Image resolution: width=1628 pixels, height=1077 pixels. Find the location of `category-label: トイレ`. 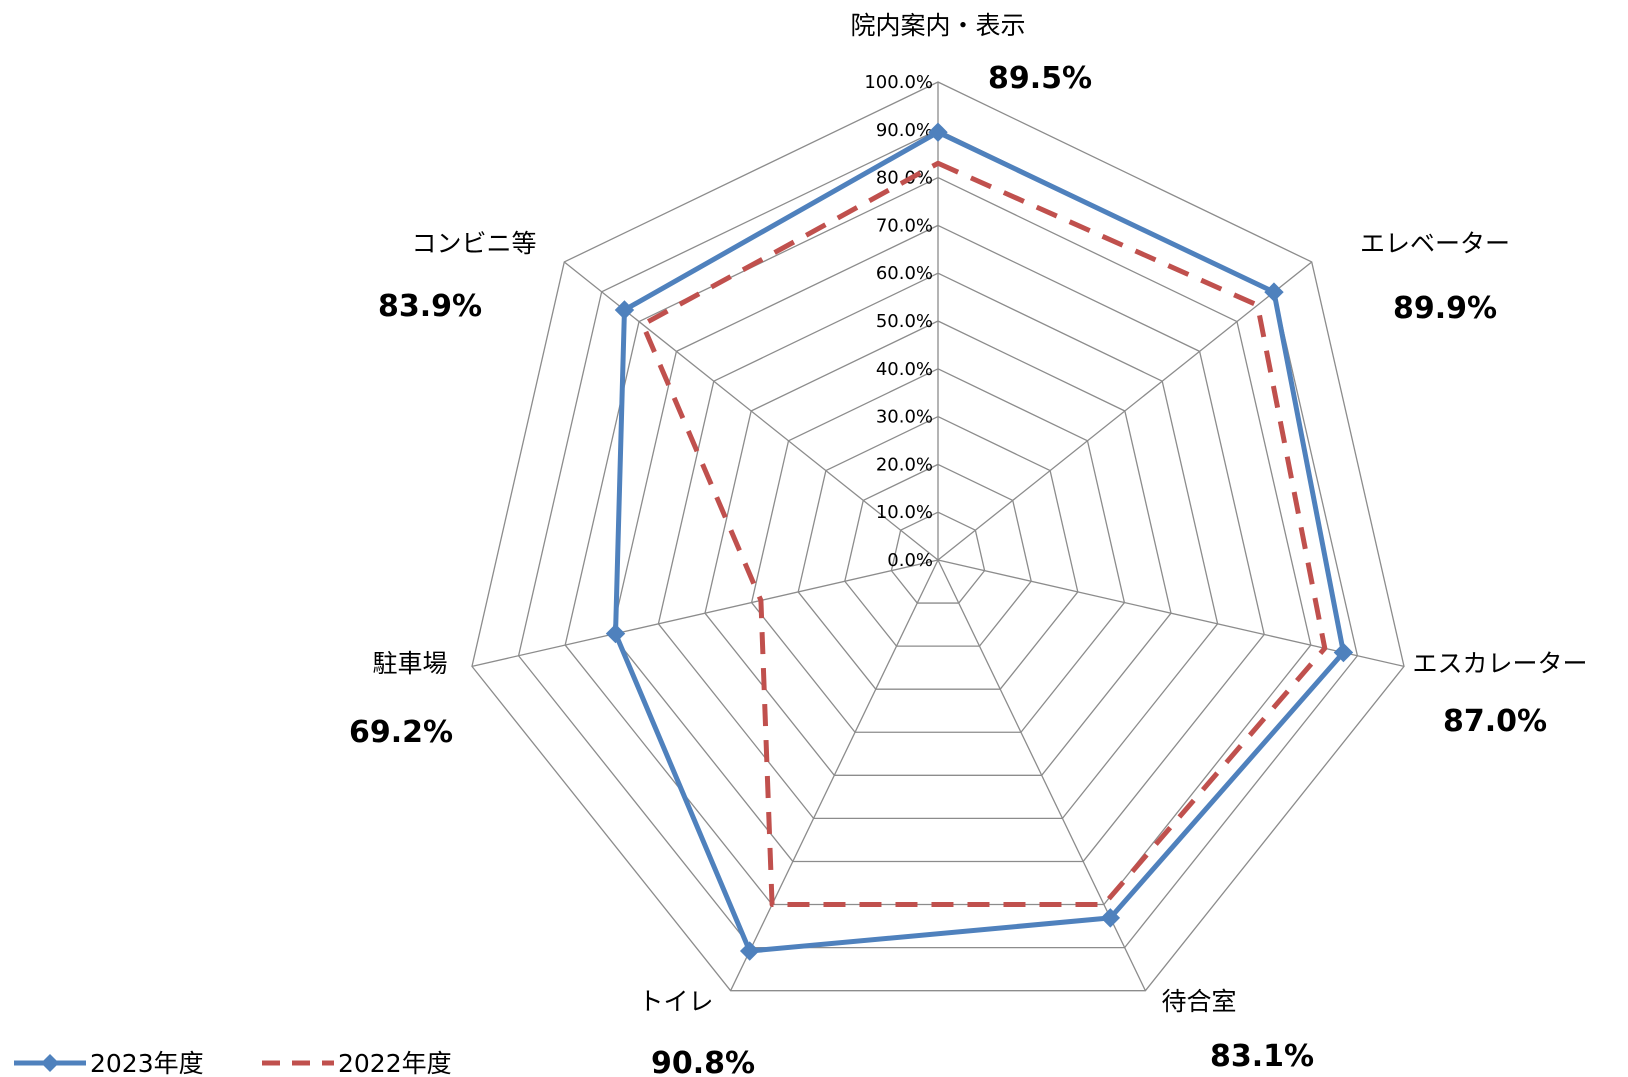

category-label: トイレ is located at coordinates (675, 1001).